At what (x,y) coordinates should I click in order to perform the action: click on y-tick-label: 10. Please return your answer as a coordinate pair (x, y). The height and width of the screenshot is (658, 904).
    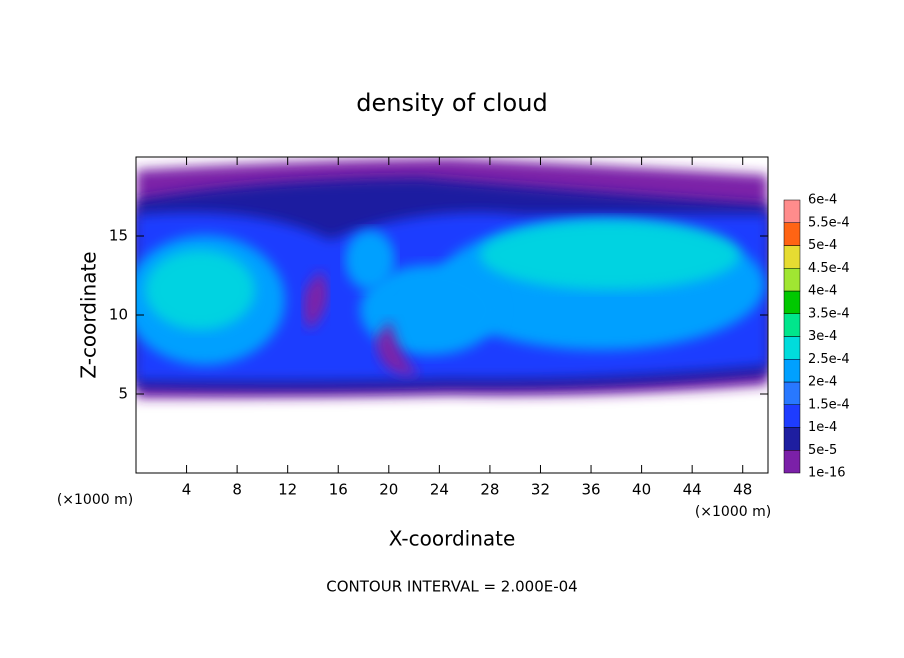
    Looking at the image, I should click on (118, 315).